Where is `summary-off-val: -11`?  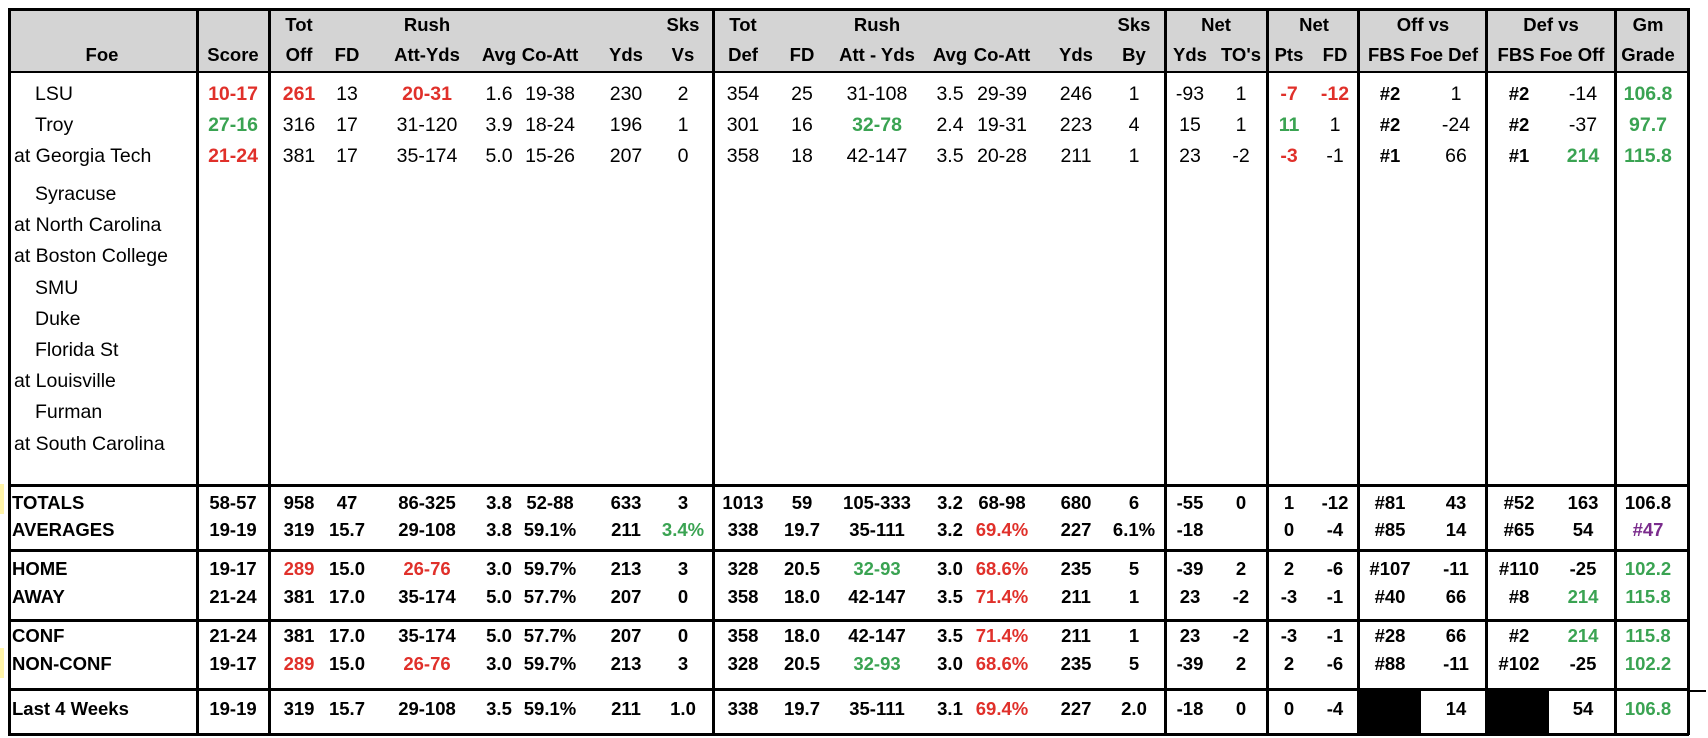 summary-off-val: -11 is located at coordinates (1456, 568).